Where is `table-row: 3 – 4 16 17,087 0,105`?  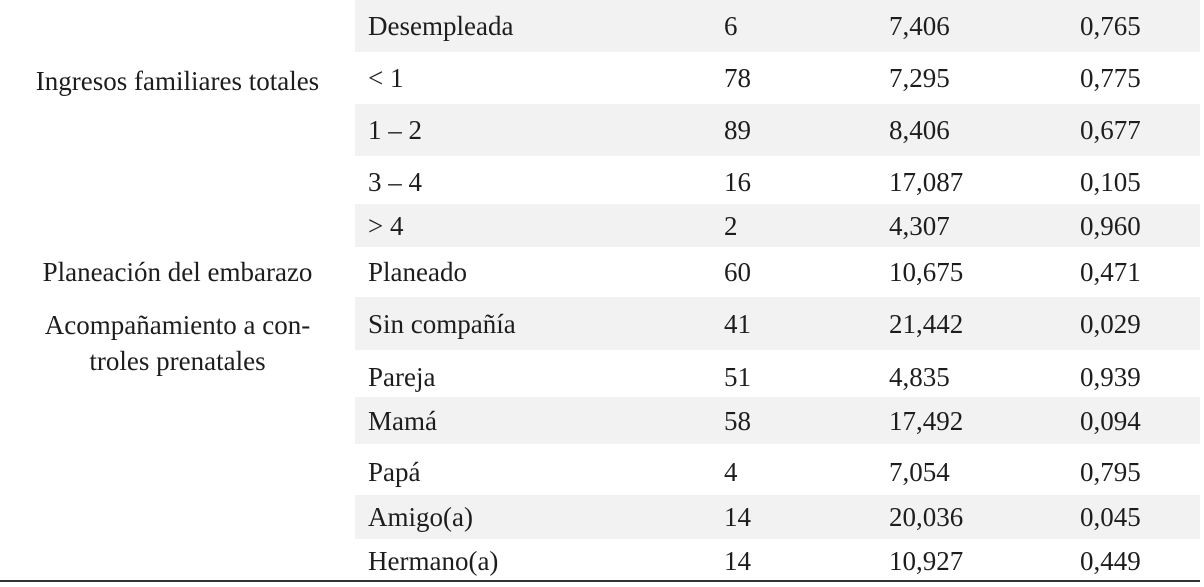 table-row: 3 – 4 16 17,087 0,105 is located at coordinates (777, 180).